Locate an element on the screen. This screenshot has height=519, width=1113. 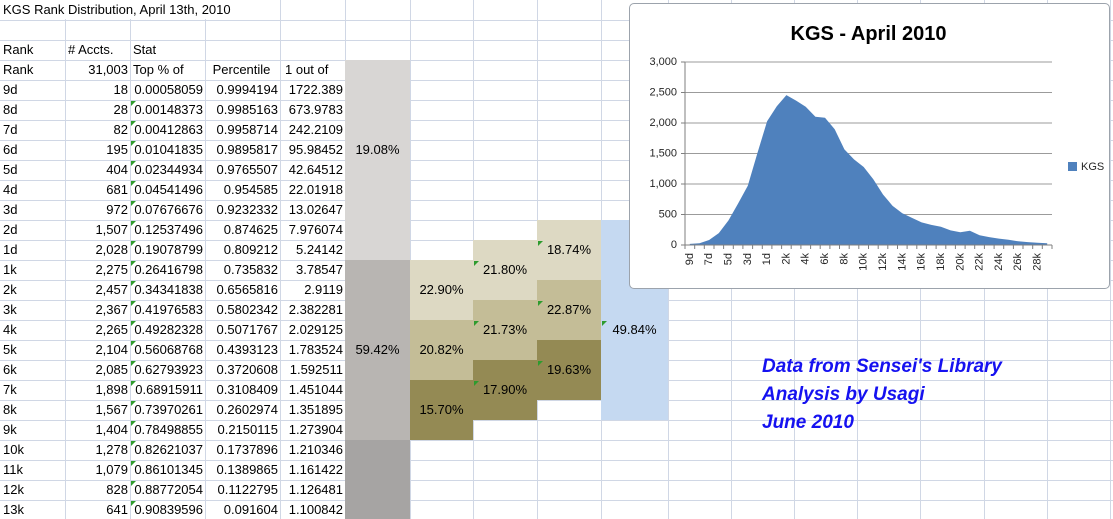
cell-rank: 12k is located at coordinates (13, 489).